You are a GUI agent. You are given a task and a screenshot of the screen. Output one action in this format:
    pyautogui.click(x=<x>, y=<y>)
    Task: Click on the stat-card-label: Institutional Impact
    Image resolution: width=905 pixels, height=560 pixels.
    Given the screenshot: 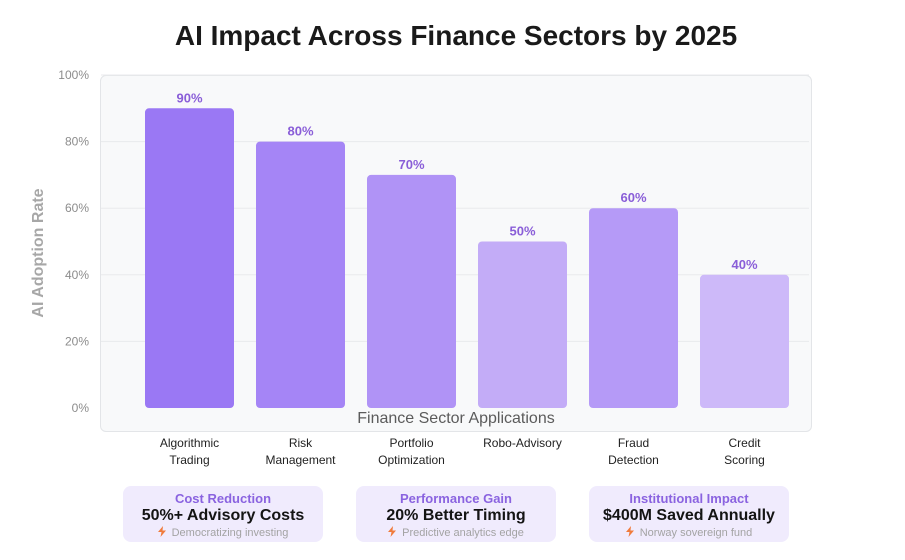 What is the action you would take?
    pyautogui.click(x=689, y=498)
    